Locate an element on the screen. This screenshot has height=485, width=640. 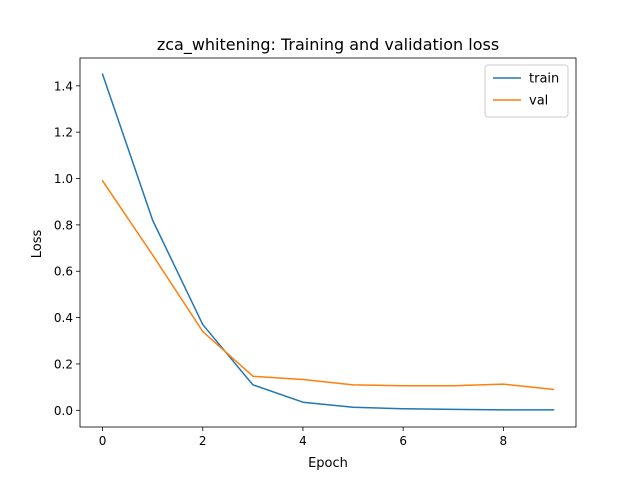
x-tick-label: 0 is located at coordinates (103, 441).